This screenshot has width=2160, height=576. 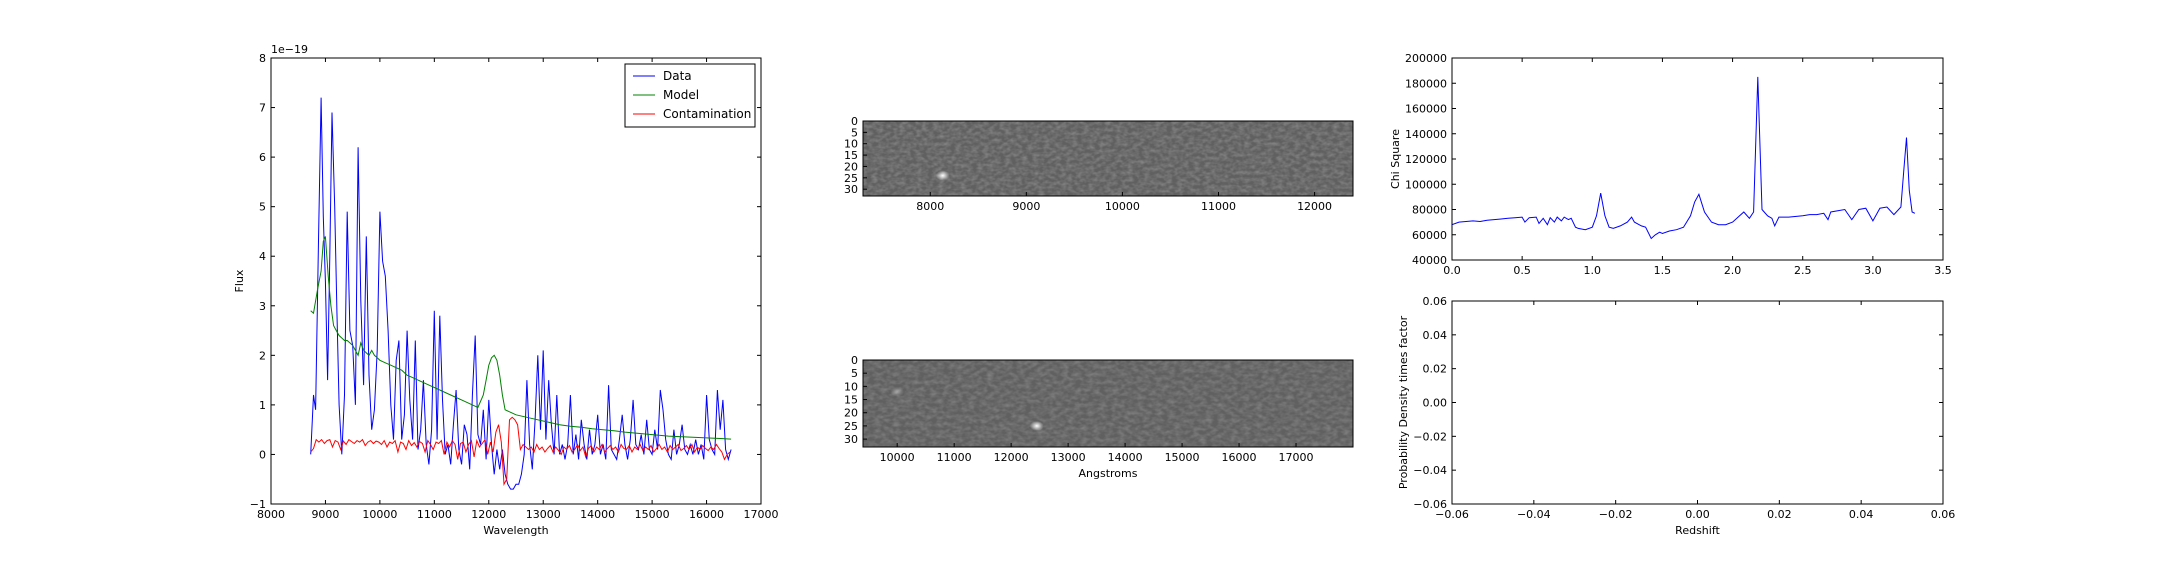 I want to click on y-tick-label: −1, so click(x=258, y=504).